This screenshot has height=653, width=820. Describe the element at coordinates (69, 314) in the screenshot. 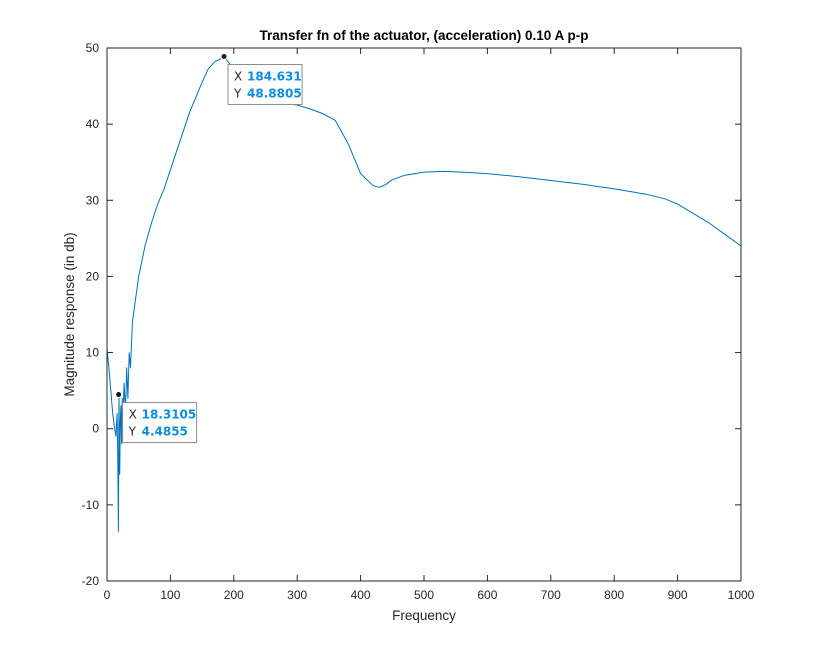

I see `y-axis-label: Magnitude response (in db)` at that location.